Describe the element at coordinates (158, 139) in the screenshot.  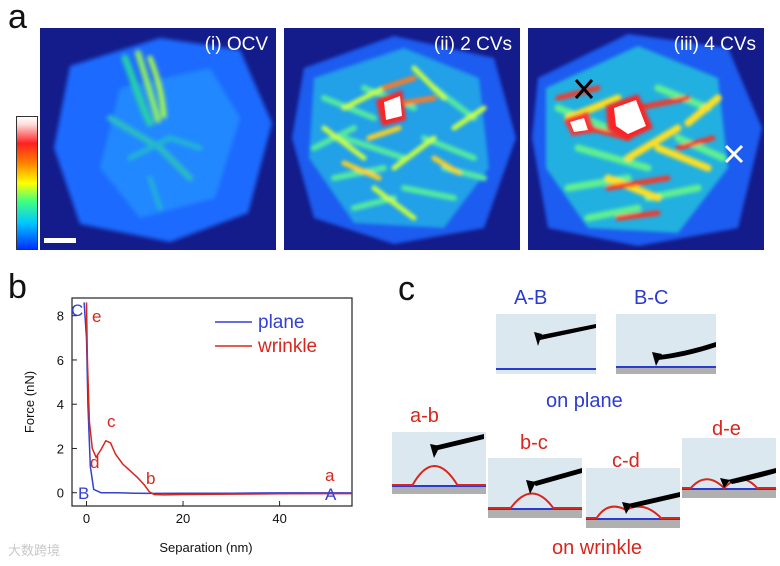
I see `map-ocv: (i) OCV` at that location.